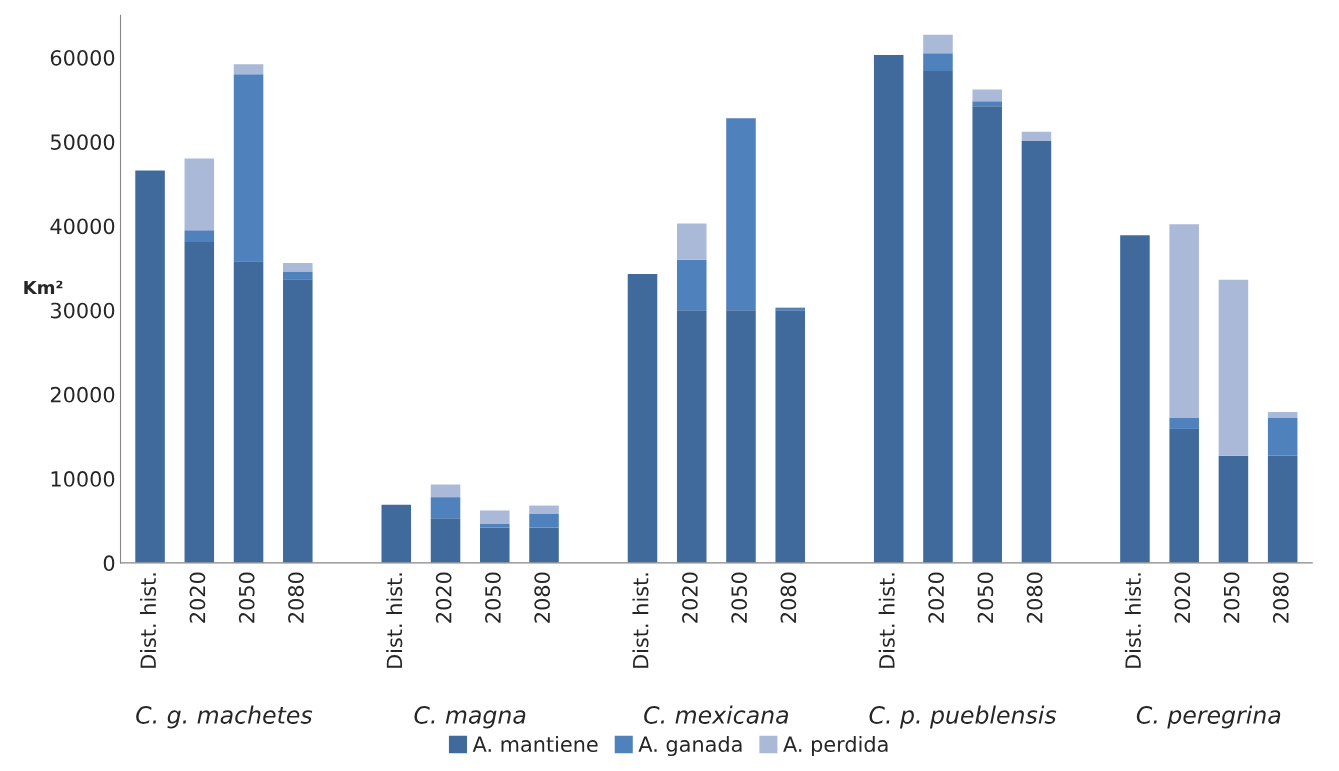 This screenshot has height=771, width=1339. Describe the element at coordinates (82, 226) in the screenshot. I see `y-tick-label: 40000` at that location.